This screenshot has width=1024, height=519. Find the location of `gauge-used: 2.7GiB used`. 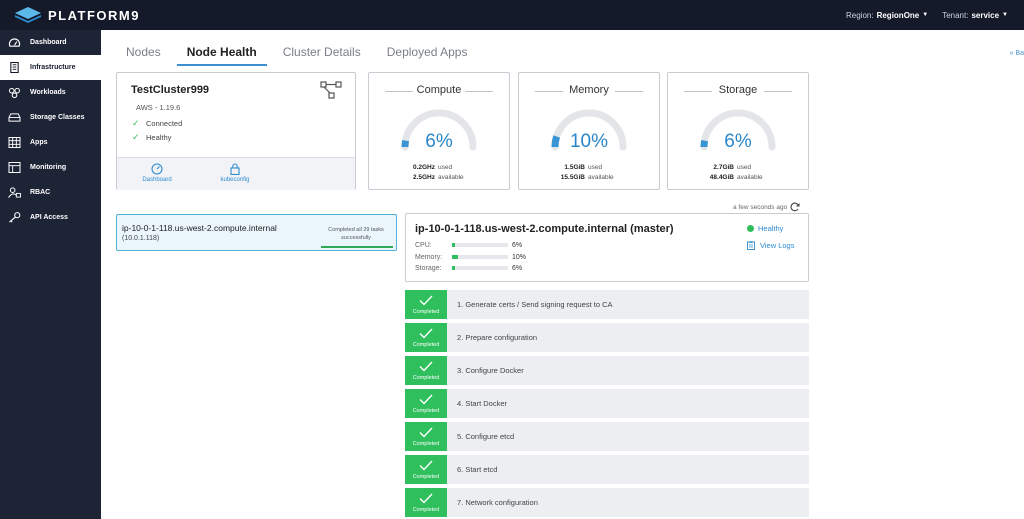

gauge-used: 2.7GiB used is located at coordinates (738, 167).